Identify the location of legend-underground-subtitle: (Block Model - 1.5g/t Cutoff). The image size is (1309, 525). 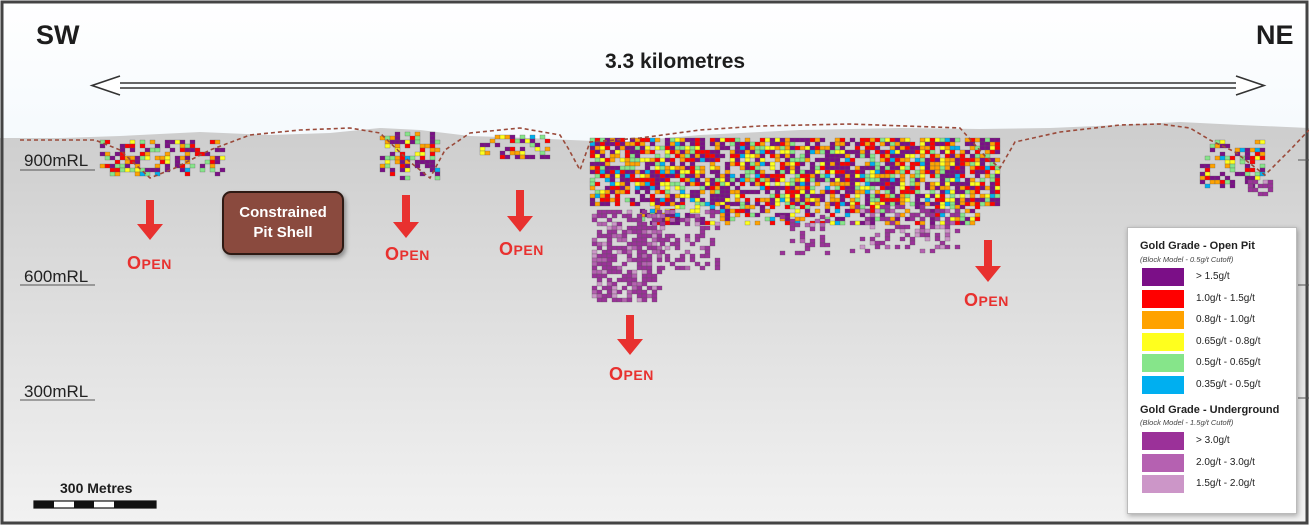
(1187, 422).